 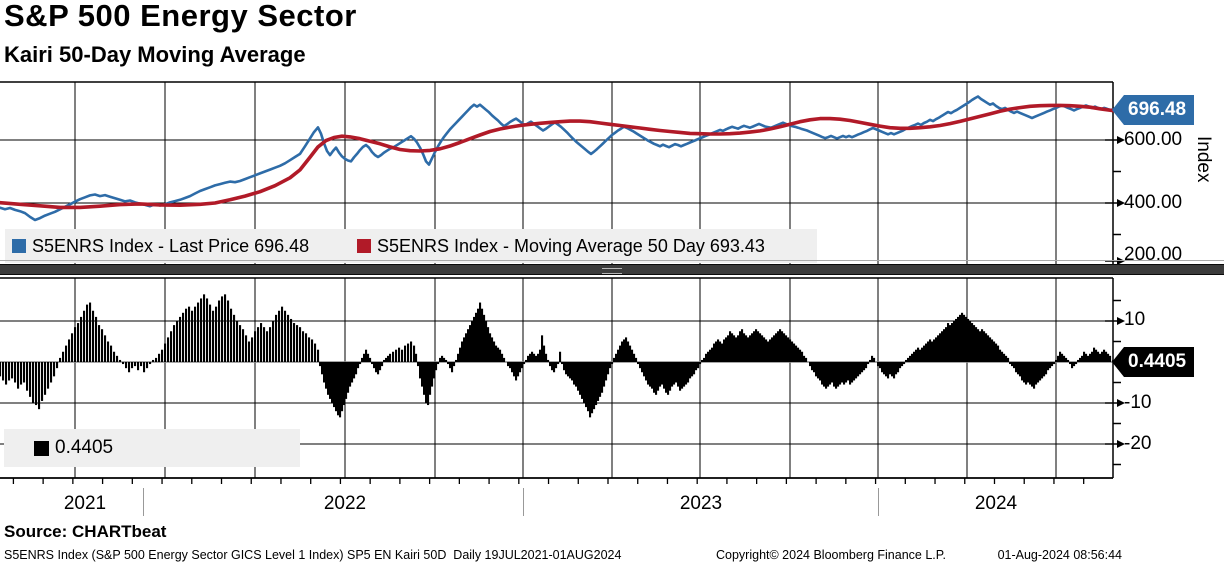 What do you see at coordinates (1135, 319) in the screenshot?
I see `ytick-plus10: 10` at bounding box center [1135, 319].